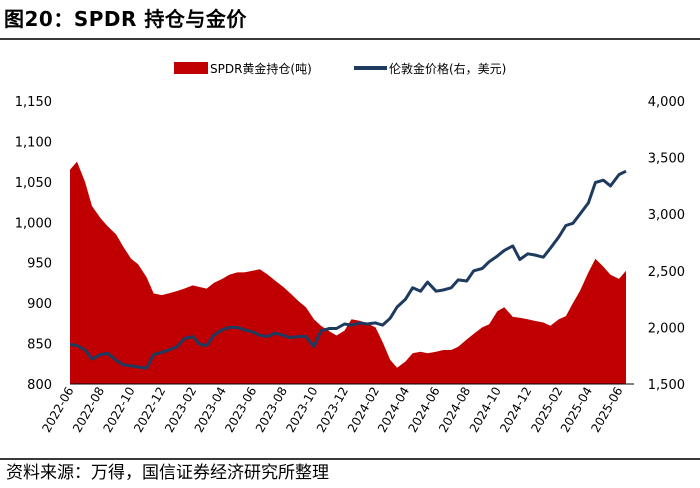 This screenshot has width=700, height=488. Describe the element at coordinates (666, 244) in the screenshot. I see `y-right-ticks: 4,000 3,500 3,000 2,500 2,000 1,500` at that location.